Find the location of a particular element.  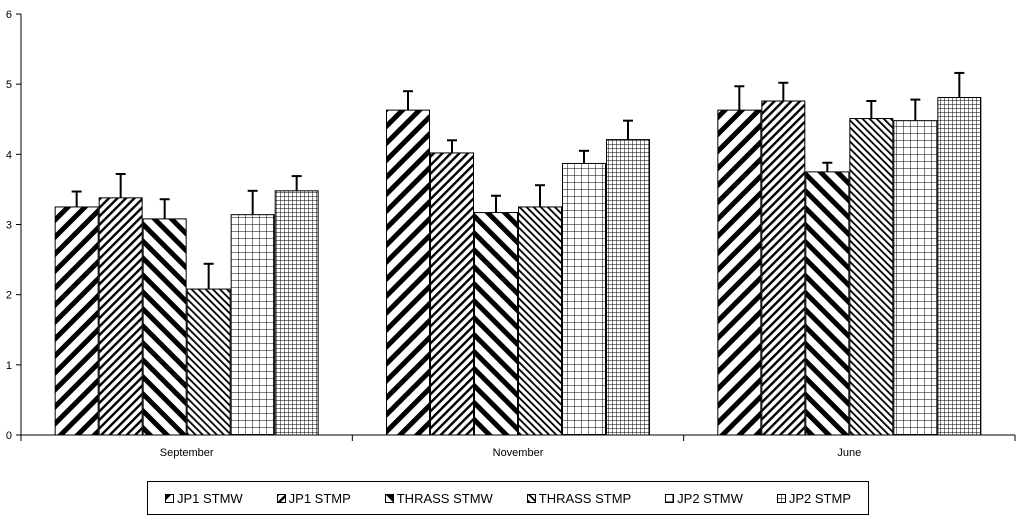

legend-label: JP1 STMP is located at coordinates (319, 498).